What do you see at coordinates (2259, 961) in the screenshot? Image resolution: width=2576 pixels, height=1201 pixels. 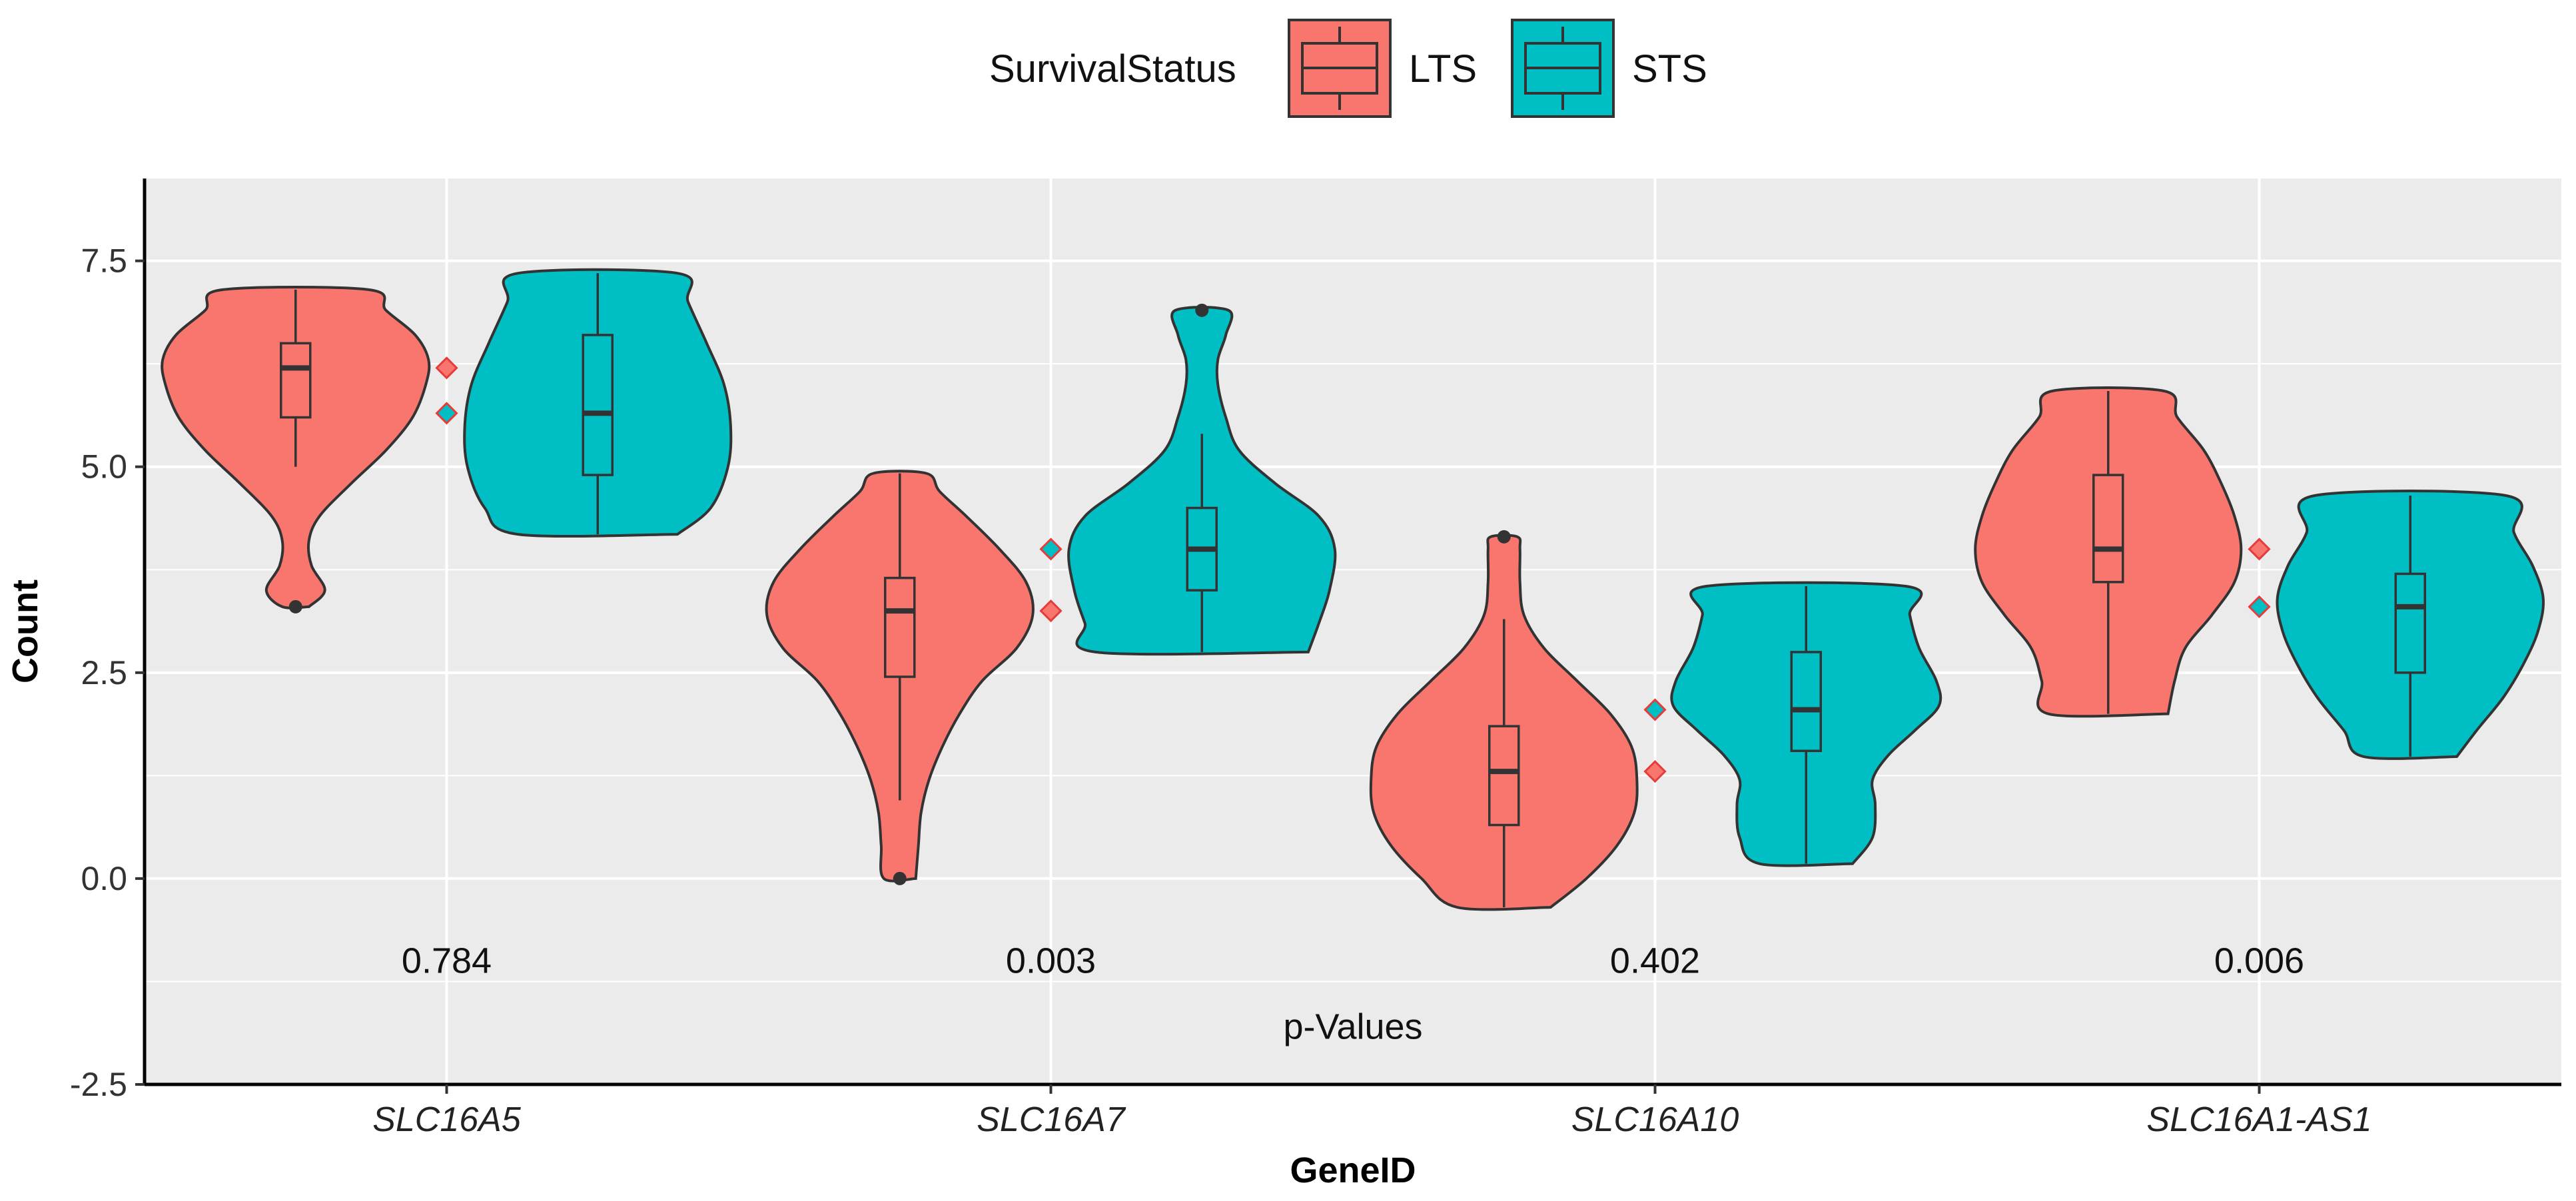 I see `p-value-slc16a1-as1: 0.006` at bounding box center [2259, 961].